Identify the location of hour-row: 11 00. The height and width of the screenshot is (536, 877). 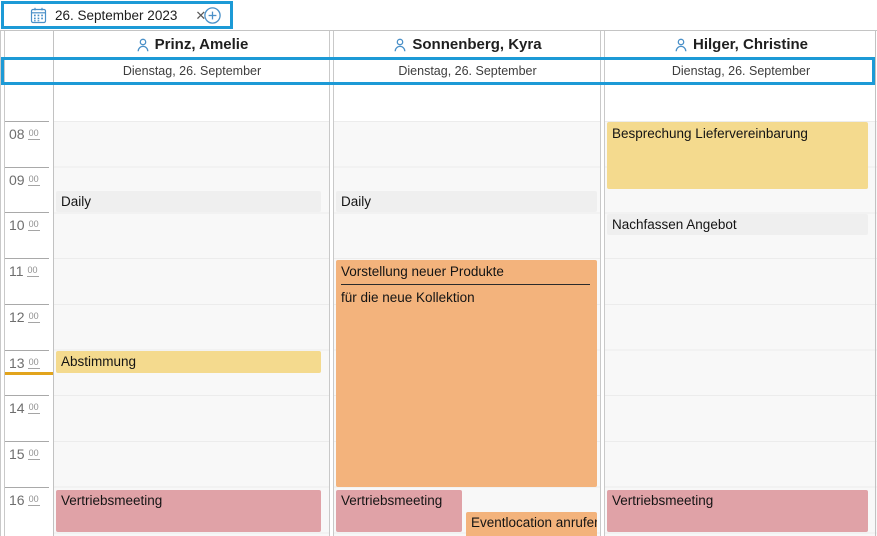
(26, 280).